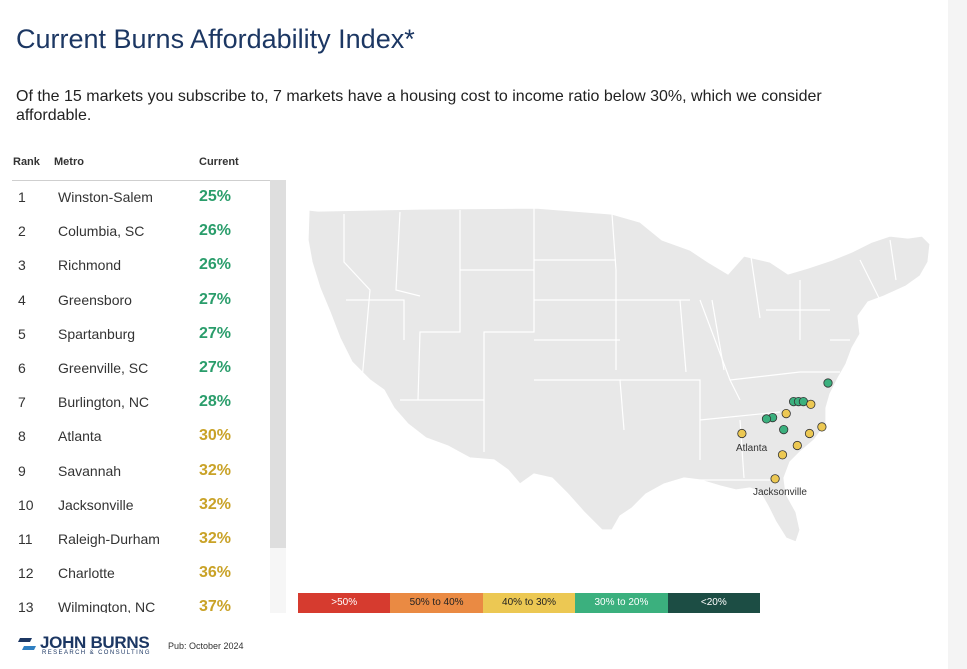  I want to click on metro-cell: Wilmington, NC, so click(107, 606).